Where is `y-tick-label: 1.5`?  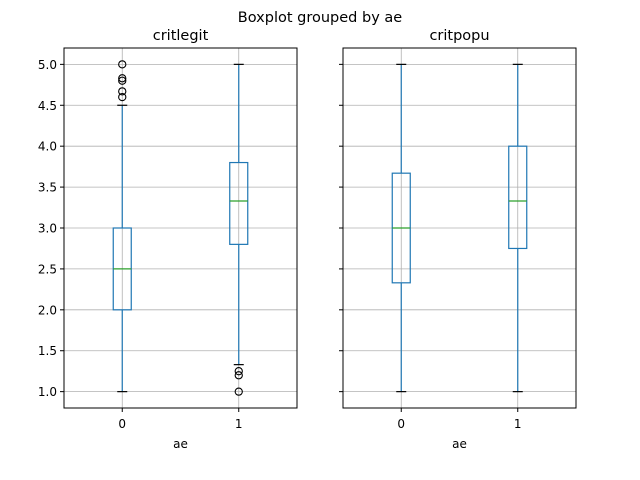
y-tick-label: 1.5 is located at coordinates (47, 351).